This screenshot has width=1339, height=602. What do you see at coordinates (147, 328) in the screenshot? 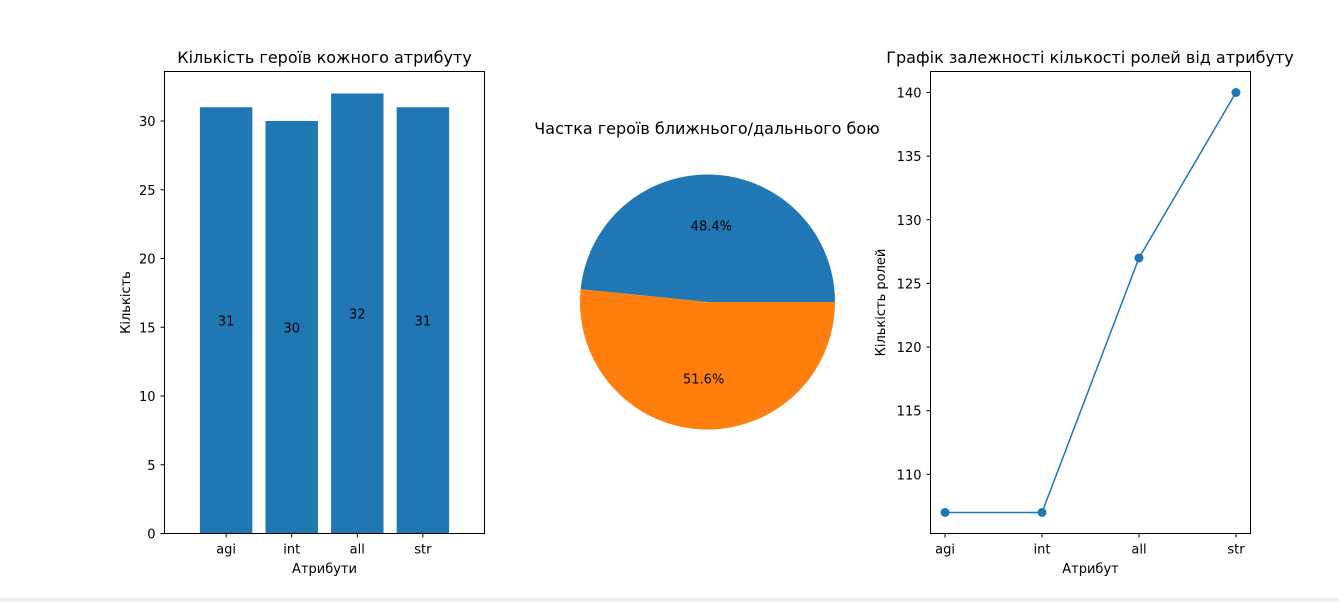
I see `bar-y-tick-label: 15` at bounding box center [147, 328].